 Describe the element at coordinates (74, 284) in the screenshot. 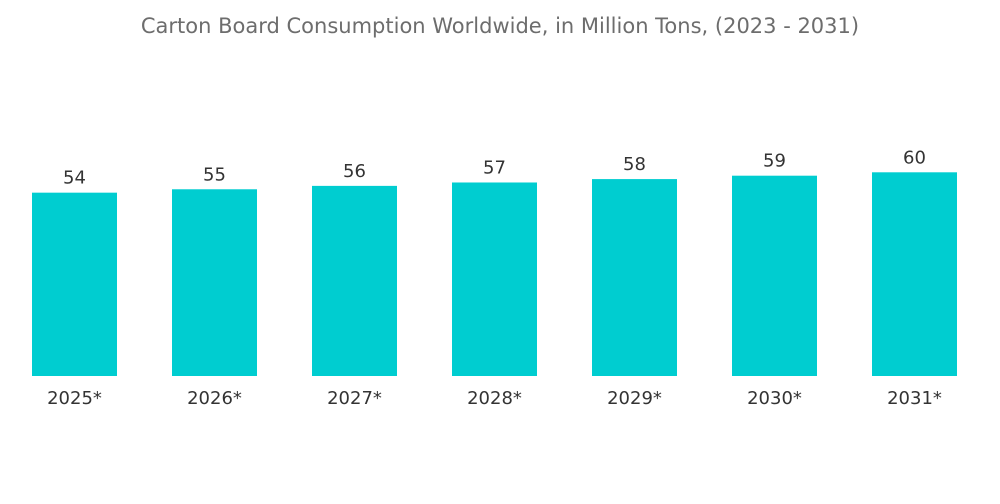

I see `bar-2025` at that location.